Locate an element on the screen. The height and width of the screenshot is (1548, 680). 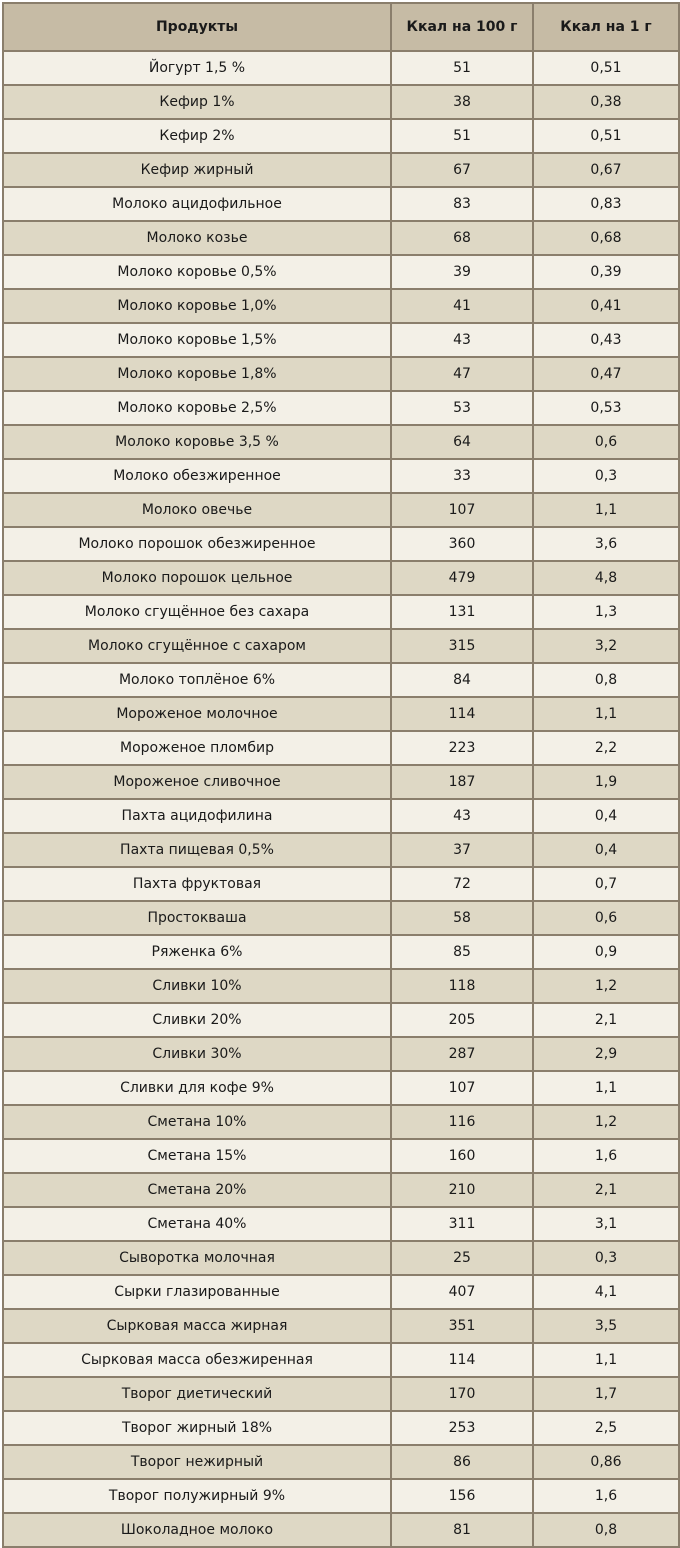
cell-kcal-100g: 223 is located at coordinates (462, 748).